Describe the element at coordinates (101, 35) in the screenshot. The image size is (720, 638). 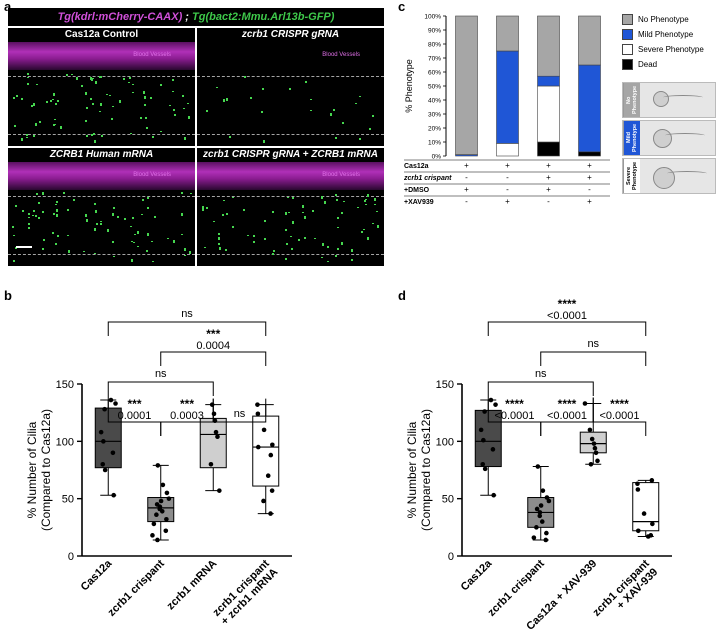
I see `microscopy-title: Cas12a Control` at that location.